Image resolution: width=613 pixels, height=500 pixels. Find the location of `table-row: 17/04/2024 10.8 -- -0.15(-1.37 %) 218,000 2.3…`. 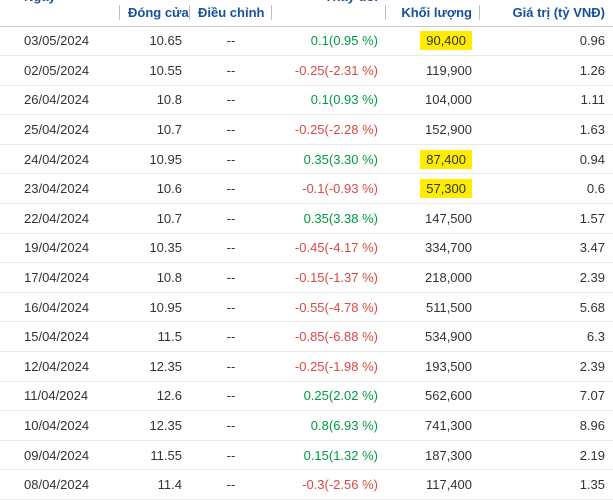

table-row: 17/04/2024 10.8 -- -0.15(-1.37 %) 218,000 2.3… is located at coordinates (306, 277).